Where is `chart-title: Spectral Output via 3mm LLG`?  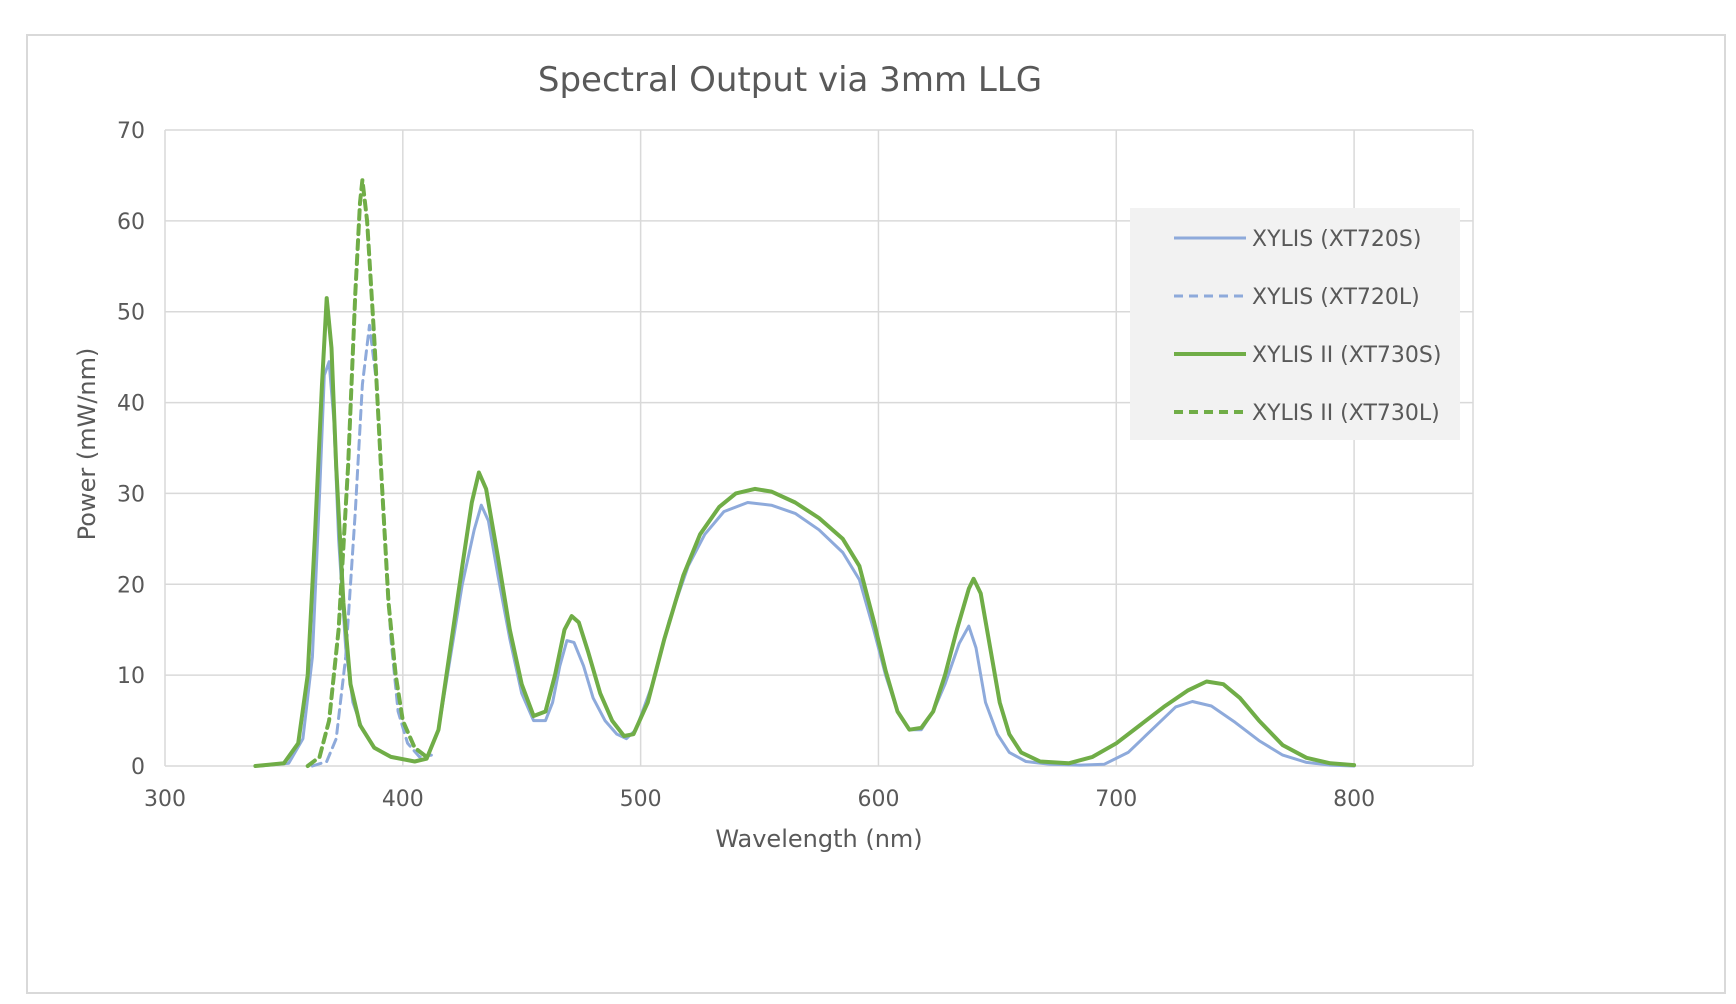
chart-title: Spectral Output via 3mm LLG is located at coordinates (790, 80).